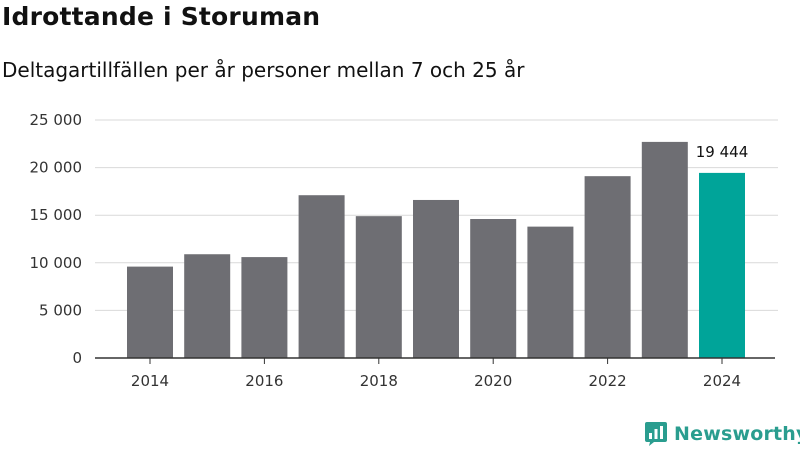 The width and height of the screenshot is (800, 450). I want to click on x-tick-label: 2014, so click(150, 381).